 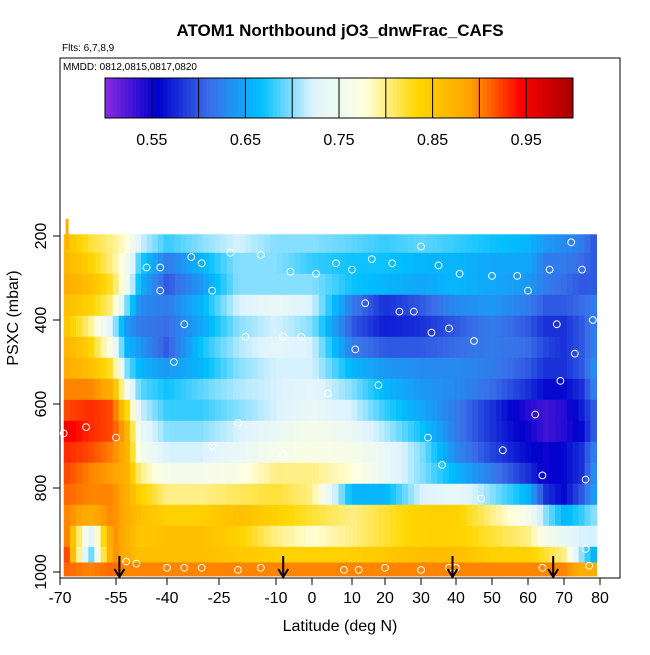 What do you see at coordinates (456, 598) in the screenshot?
I see `x-tick-label: 40` at bounding box center [456, 598].